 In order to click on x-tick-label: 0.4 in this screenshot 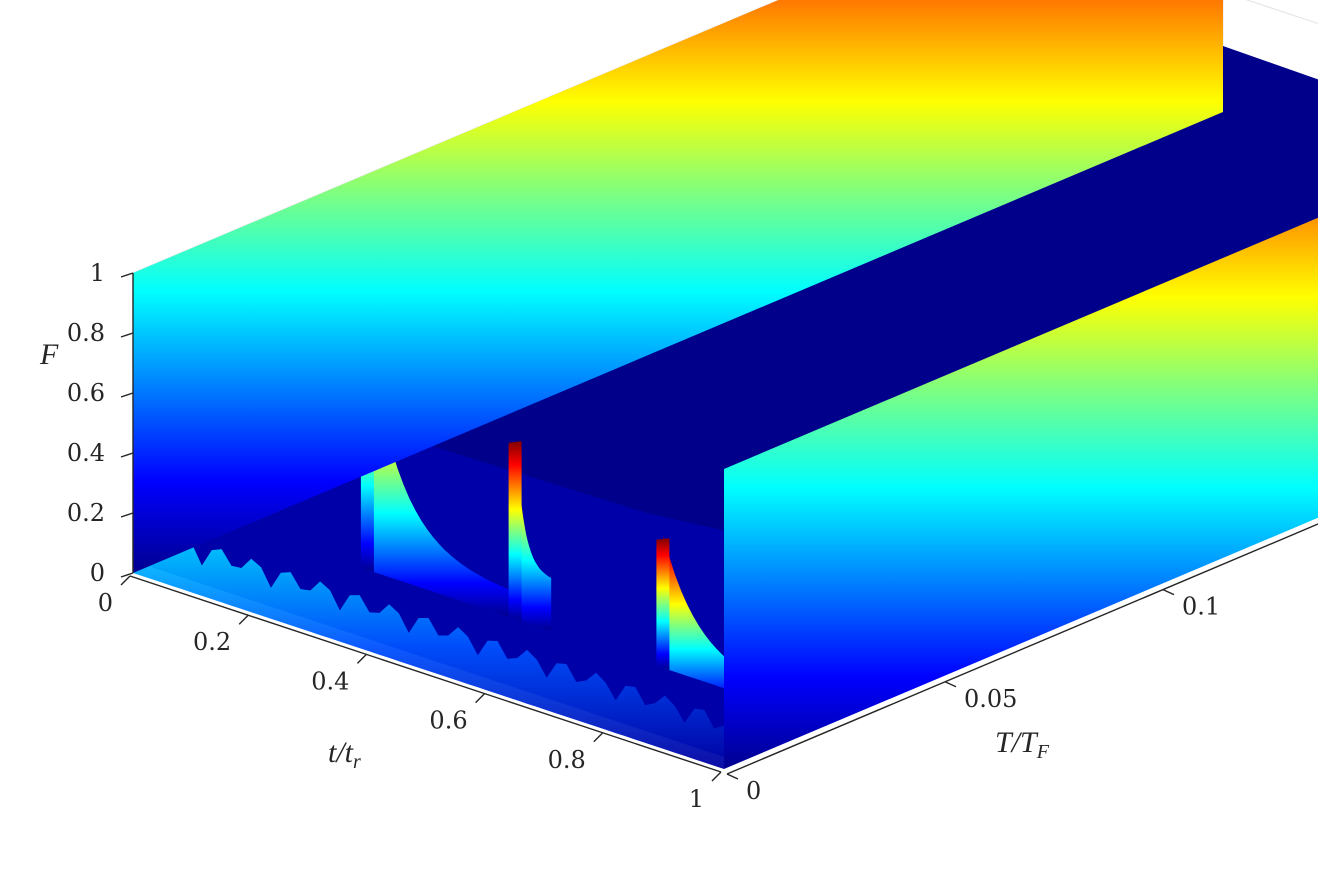, I will do `click(330, 681)`.